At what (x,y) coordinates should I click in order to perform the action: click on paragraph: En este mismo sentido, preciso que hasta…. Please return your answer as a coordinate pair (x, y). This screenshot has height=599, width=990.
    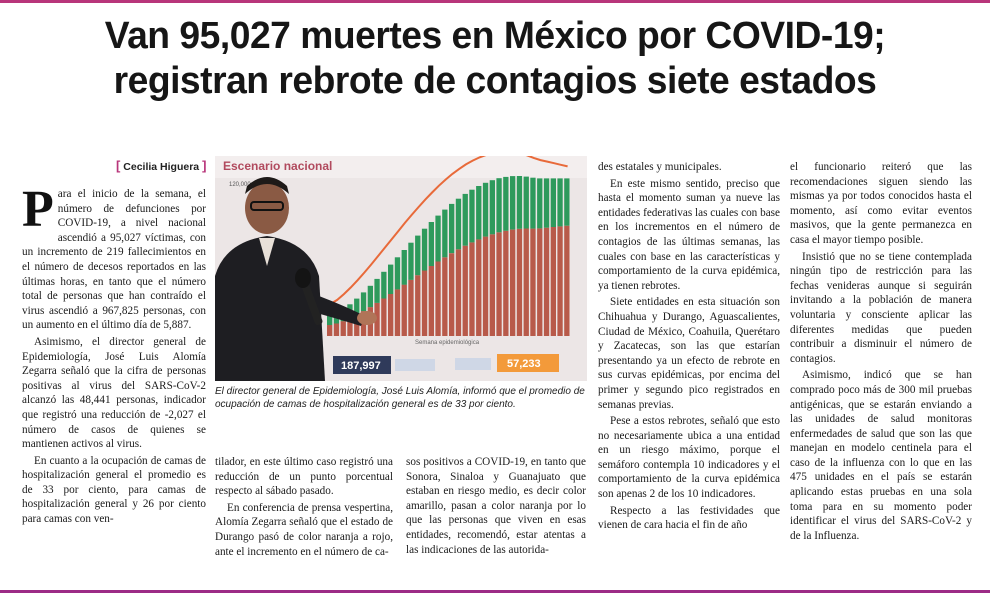
    Looking at the image, I should click on (689, 234).